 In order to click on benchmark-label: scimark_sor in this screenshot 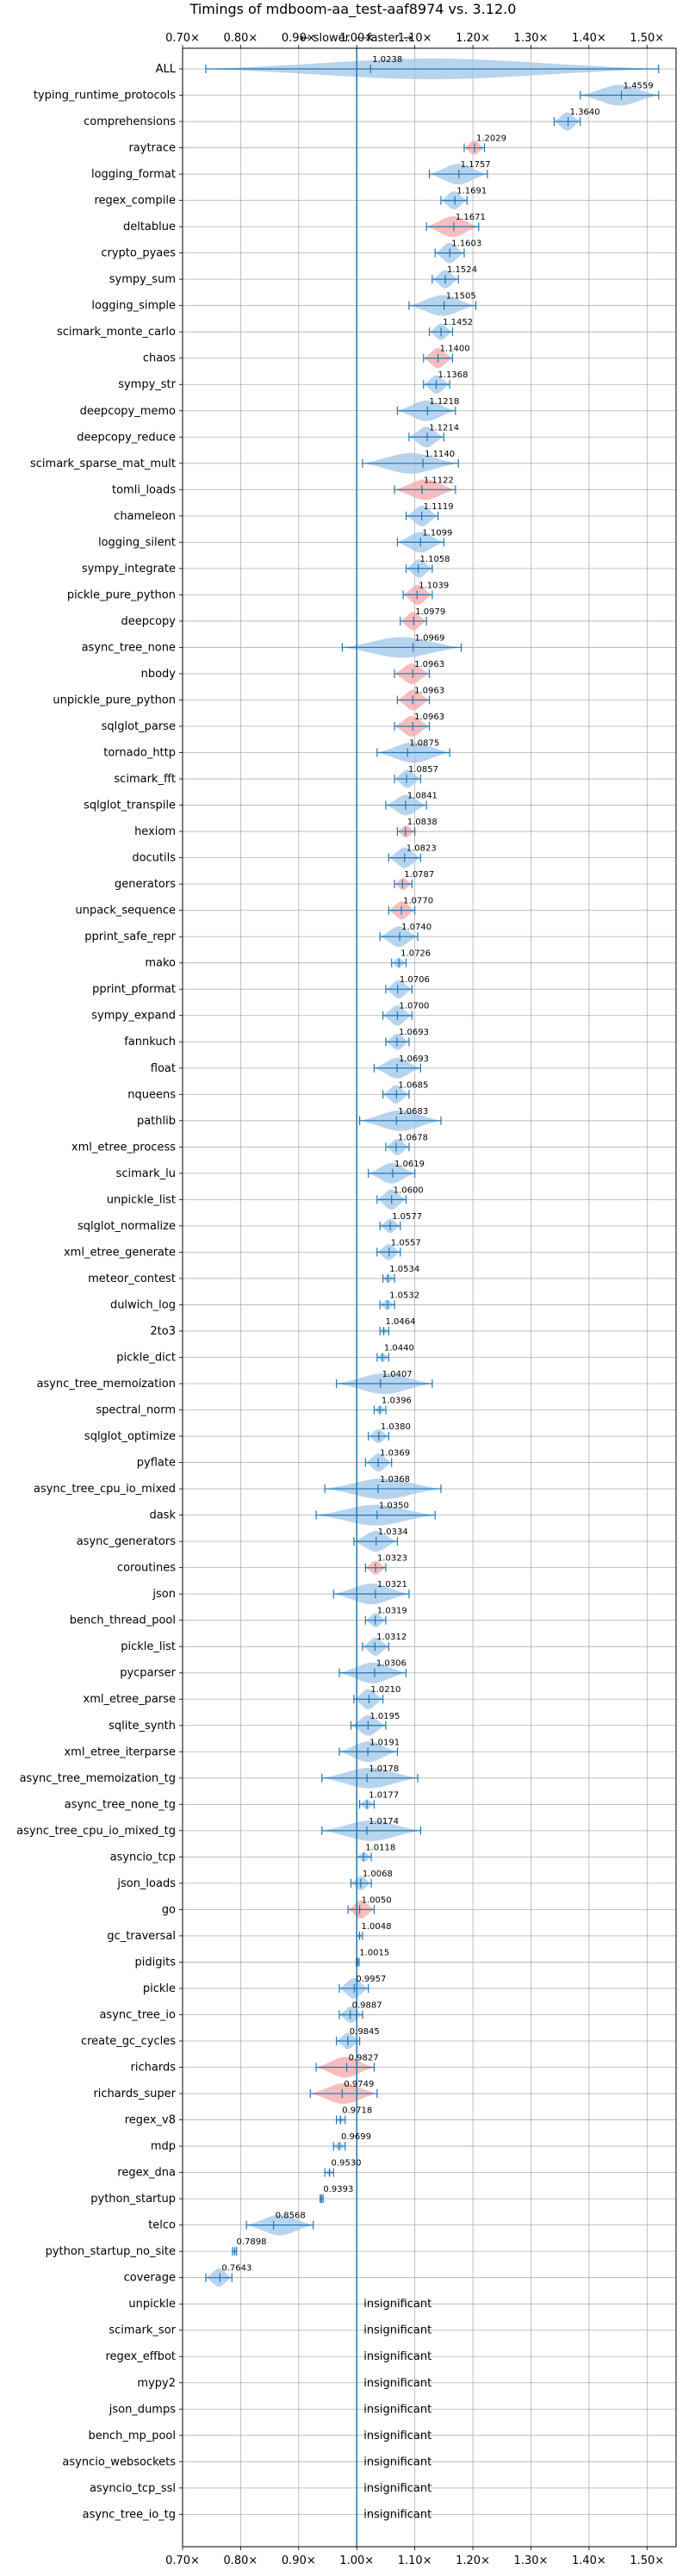, I will do `click(142, 2331)`.